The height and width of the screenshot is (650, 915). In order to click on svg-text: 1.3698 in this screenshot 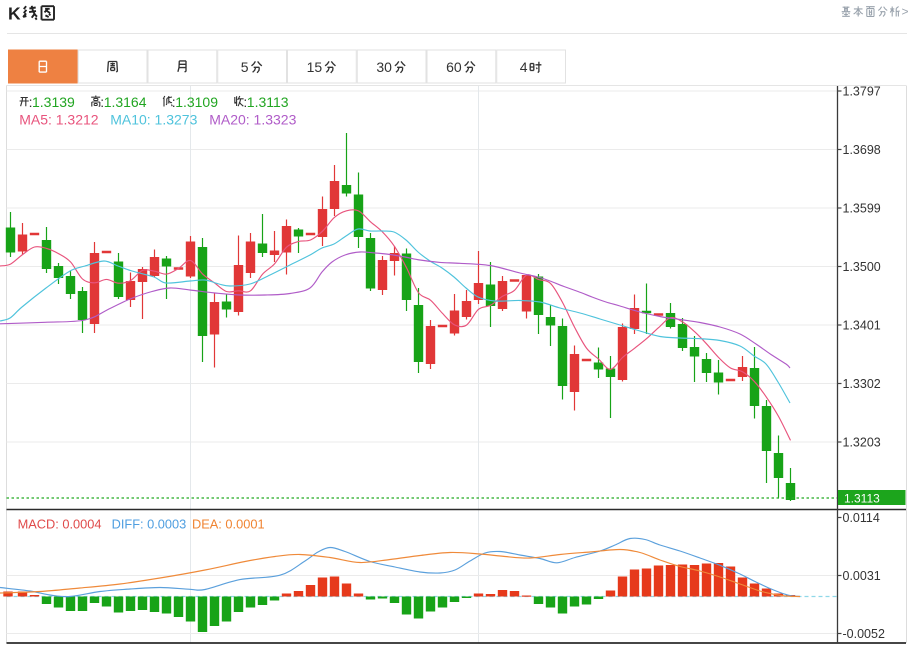, I will do `click(862, 150)`.